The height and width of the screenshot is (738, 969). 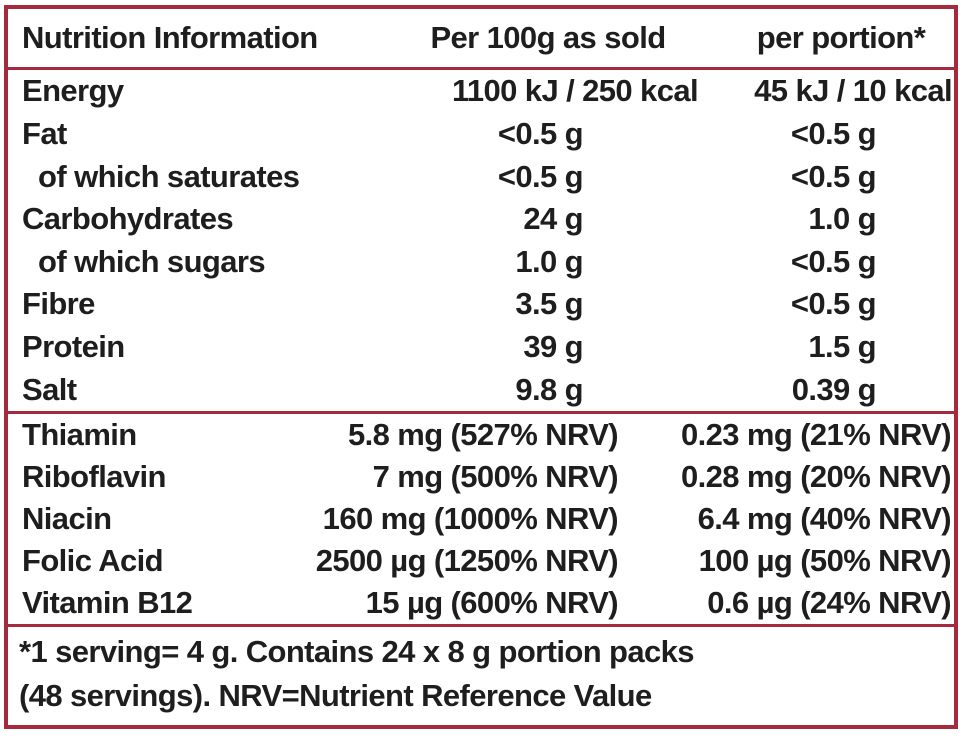 I want to click on nutrient-label: Fibre, so click(x=58, y=304).